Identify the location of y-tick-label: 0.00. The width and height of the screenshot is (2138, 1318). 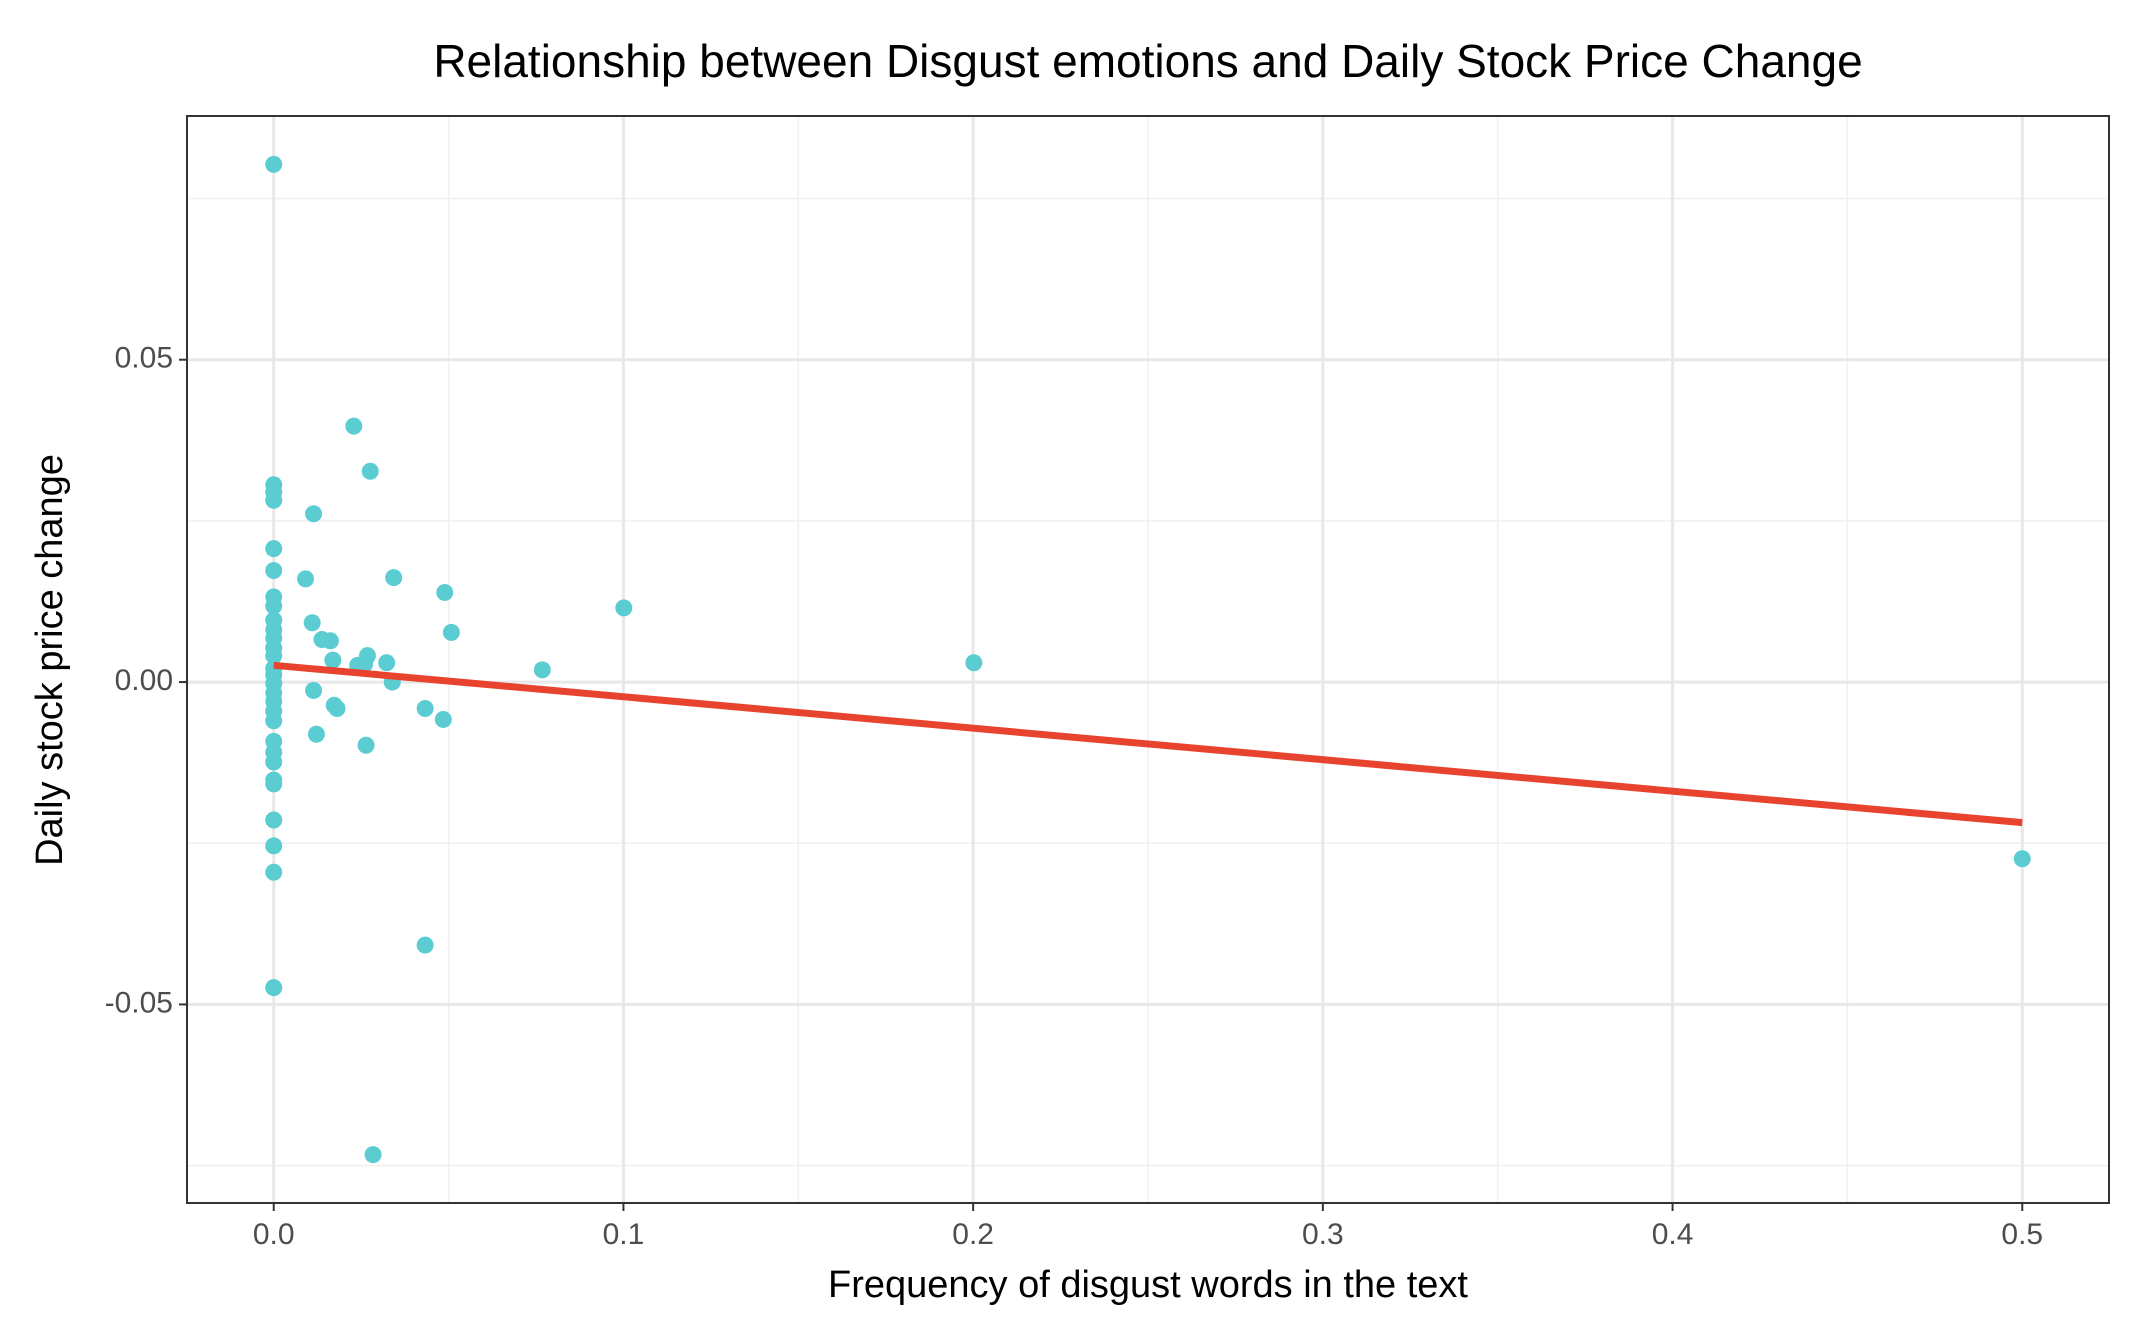
(144, 680).